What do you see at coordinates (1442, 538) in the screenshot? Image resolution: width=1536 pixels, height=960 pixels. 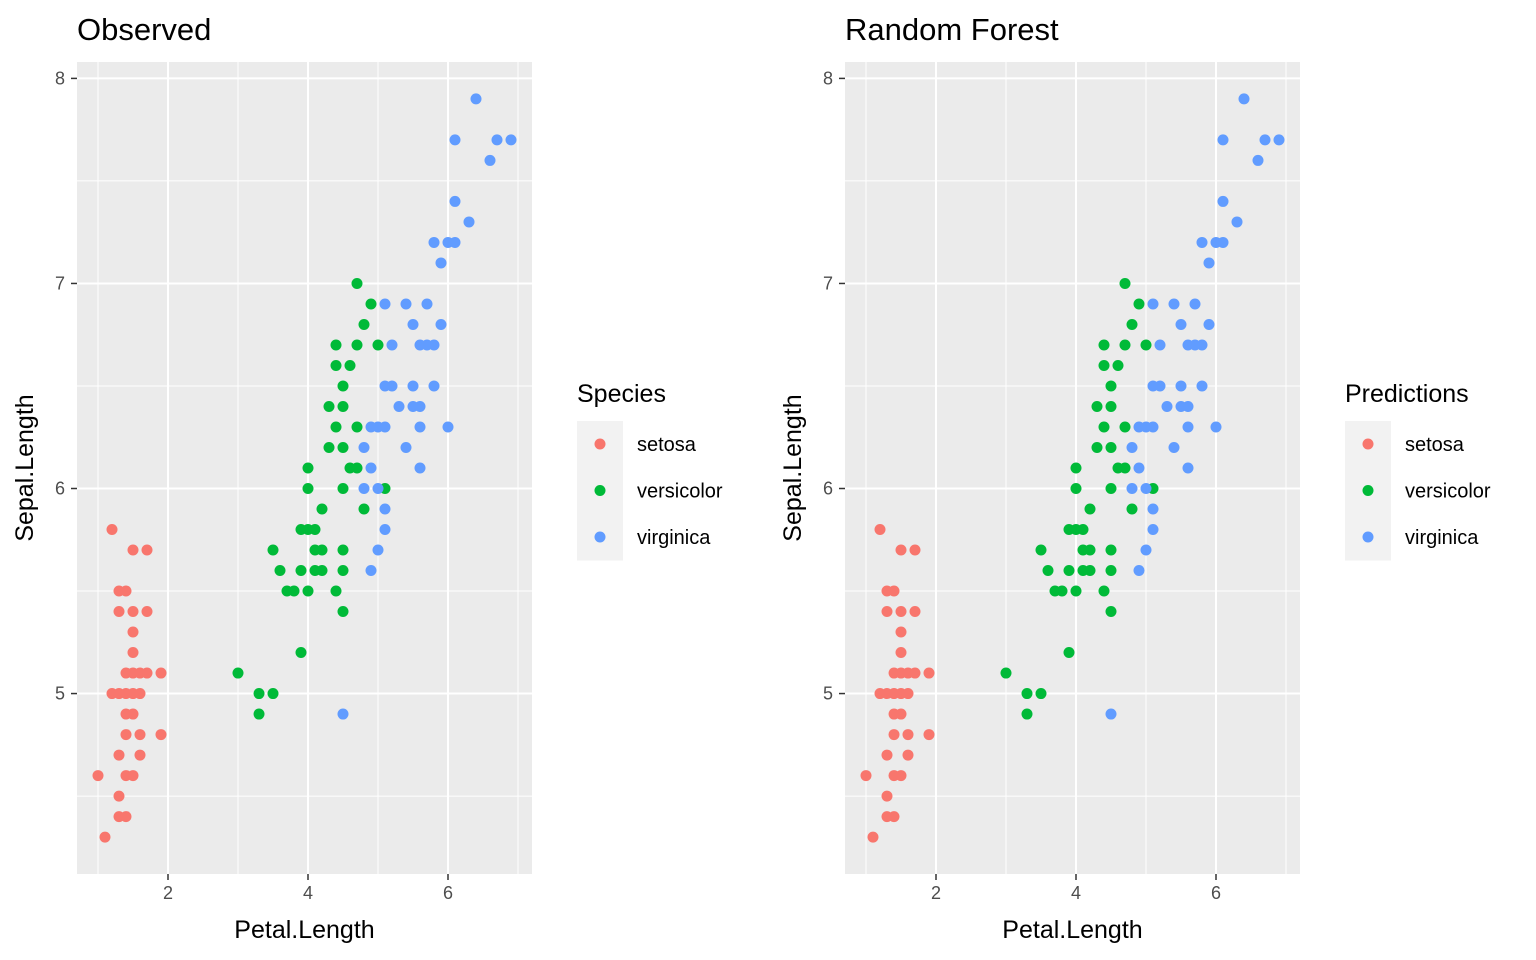 I see `legend-label: virginica` at bounding box center [1442, 538].